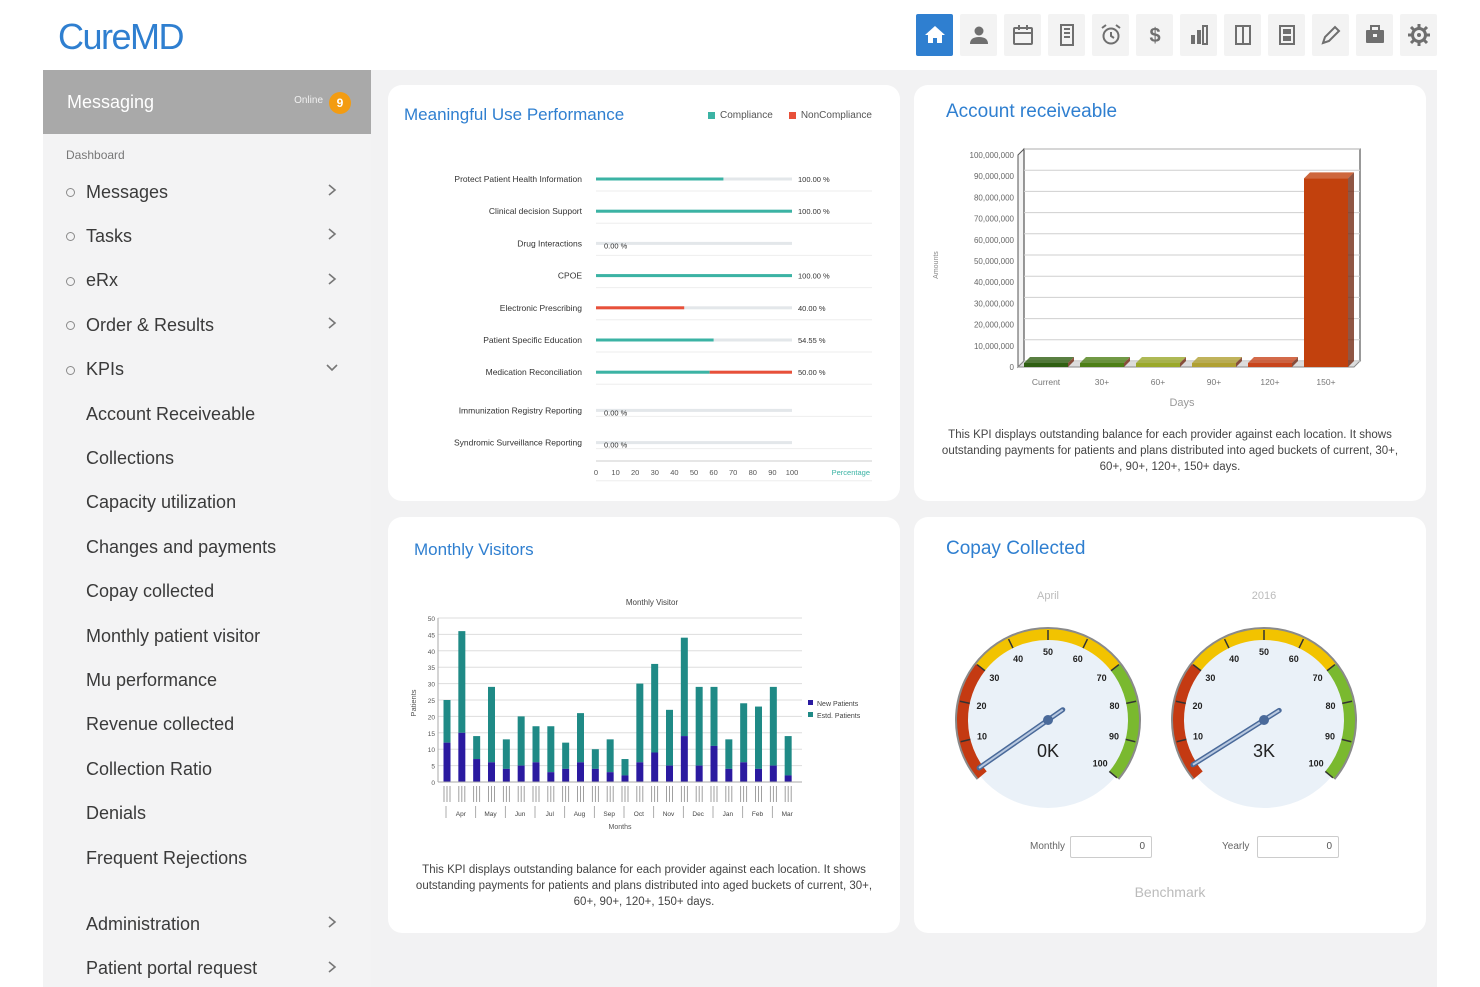  I want to click on sidebar-item-messages: Messages, so click(207, 192).